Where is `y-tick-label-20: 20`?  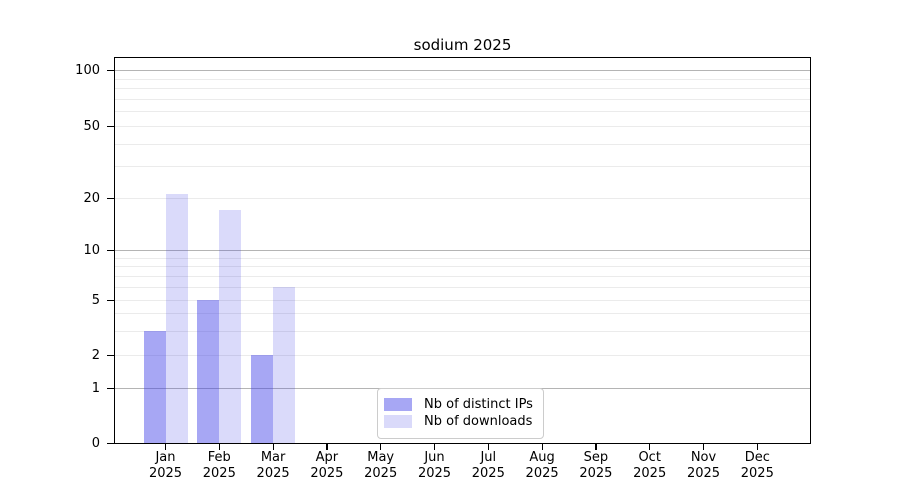 y-tick-label-20: 20 is located at coordinates (91, 198).